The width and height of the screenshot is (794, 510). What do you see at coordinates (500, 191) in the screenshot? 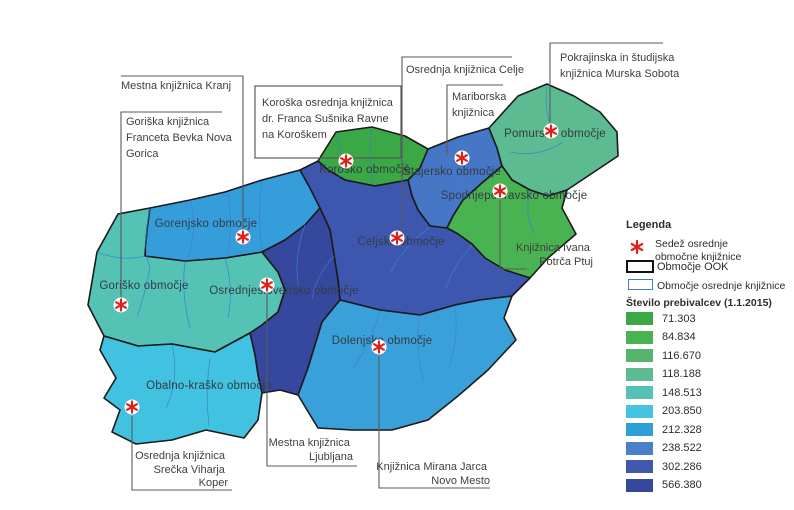
I see `seat-marker-spodnjepodravsko` at bounding box center [500, 191].